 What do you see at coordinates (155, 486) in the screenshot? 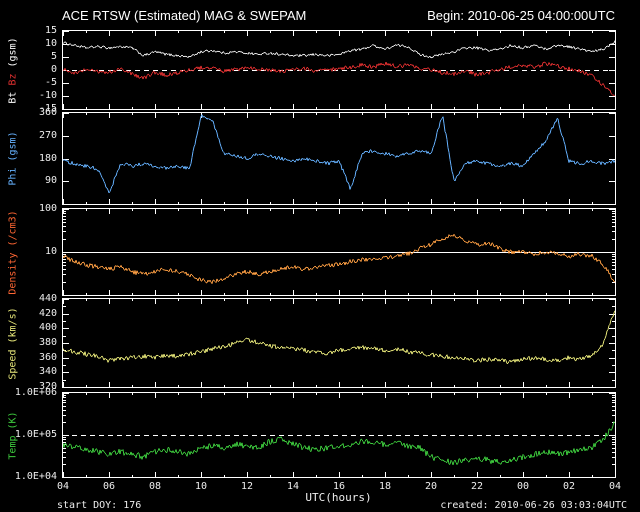
I see `x-tick-label: 08` at bounding box center [155, 486].